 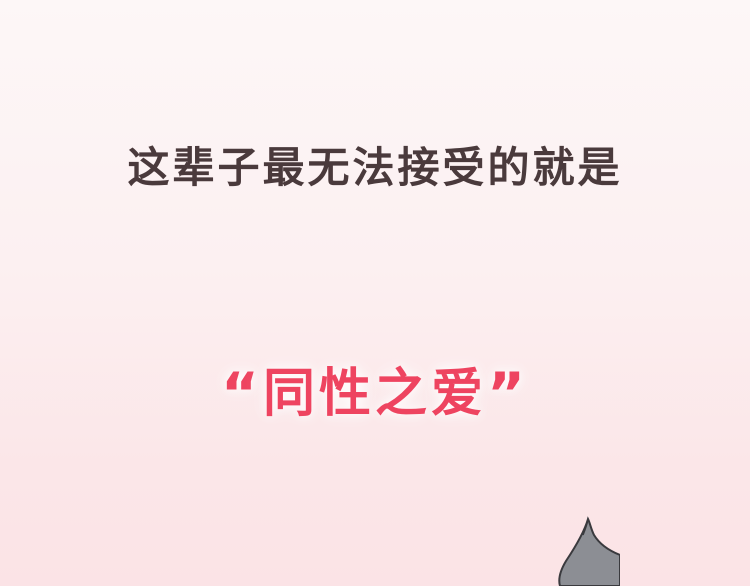 What do you see at coordinates (241, 394) in the screenshot?
I see `open-quote: “` at bounding box center [241, 394].